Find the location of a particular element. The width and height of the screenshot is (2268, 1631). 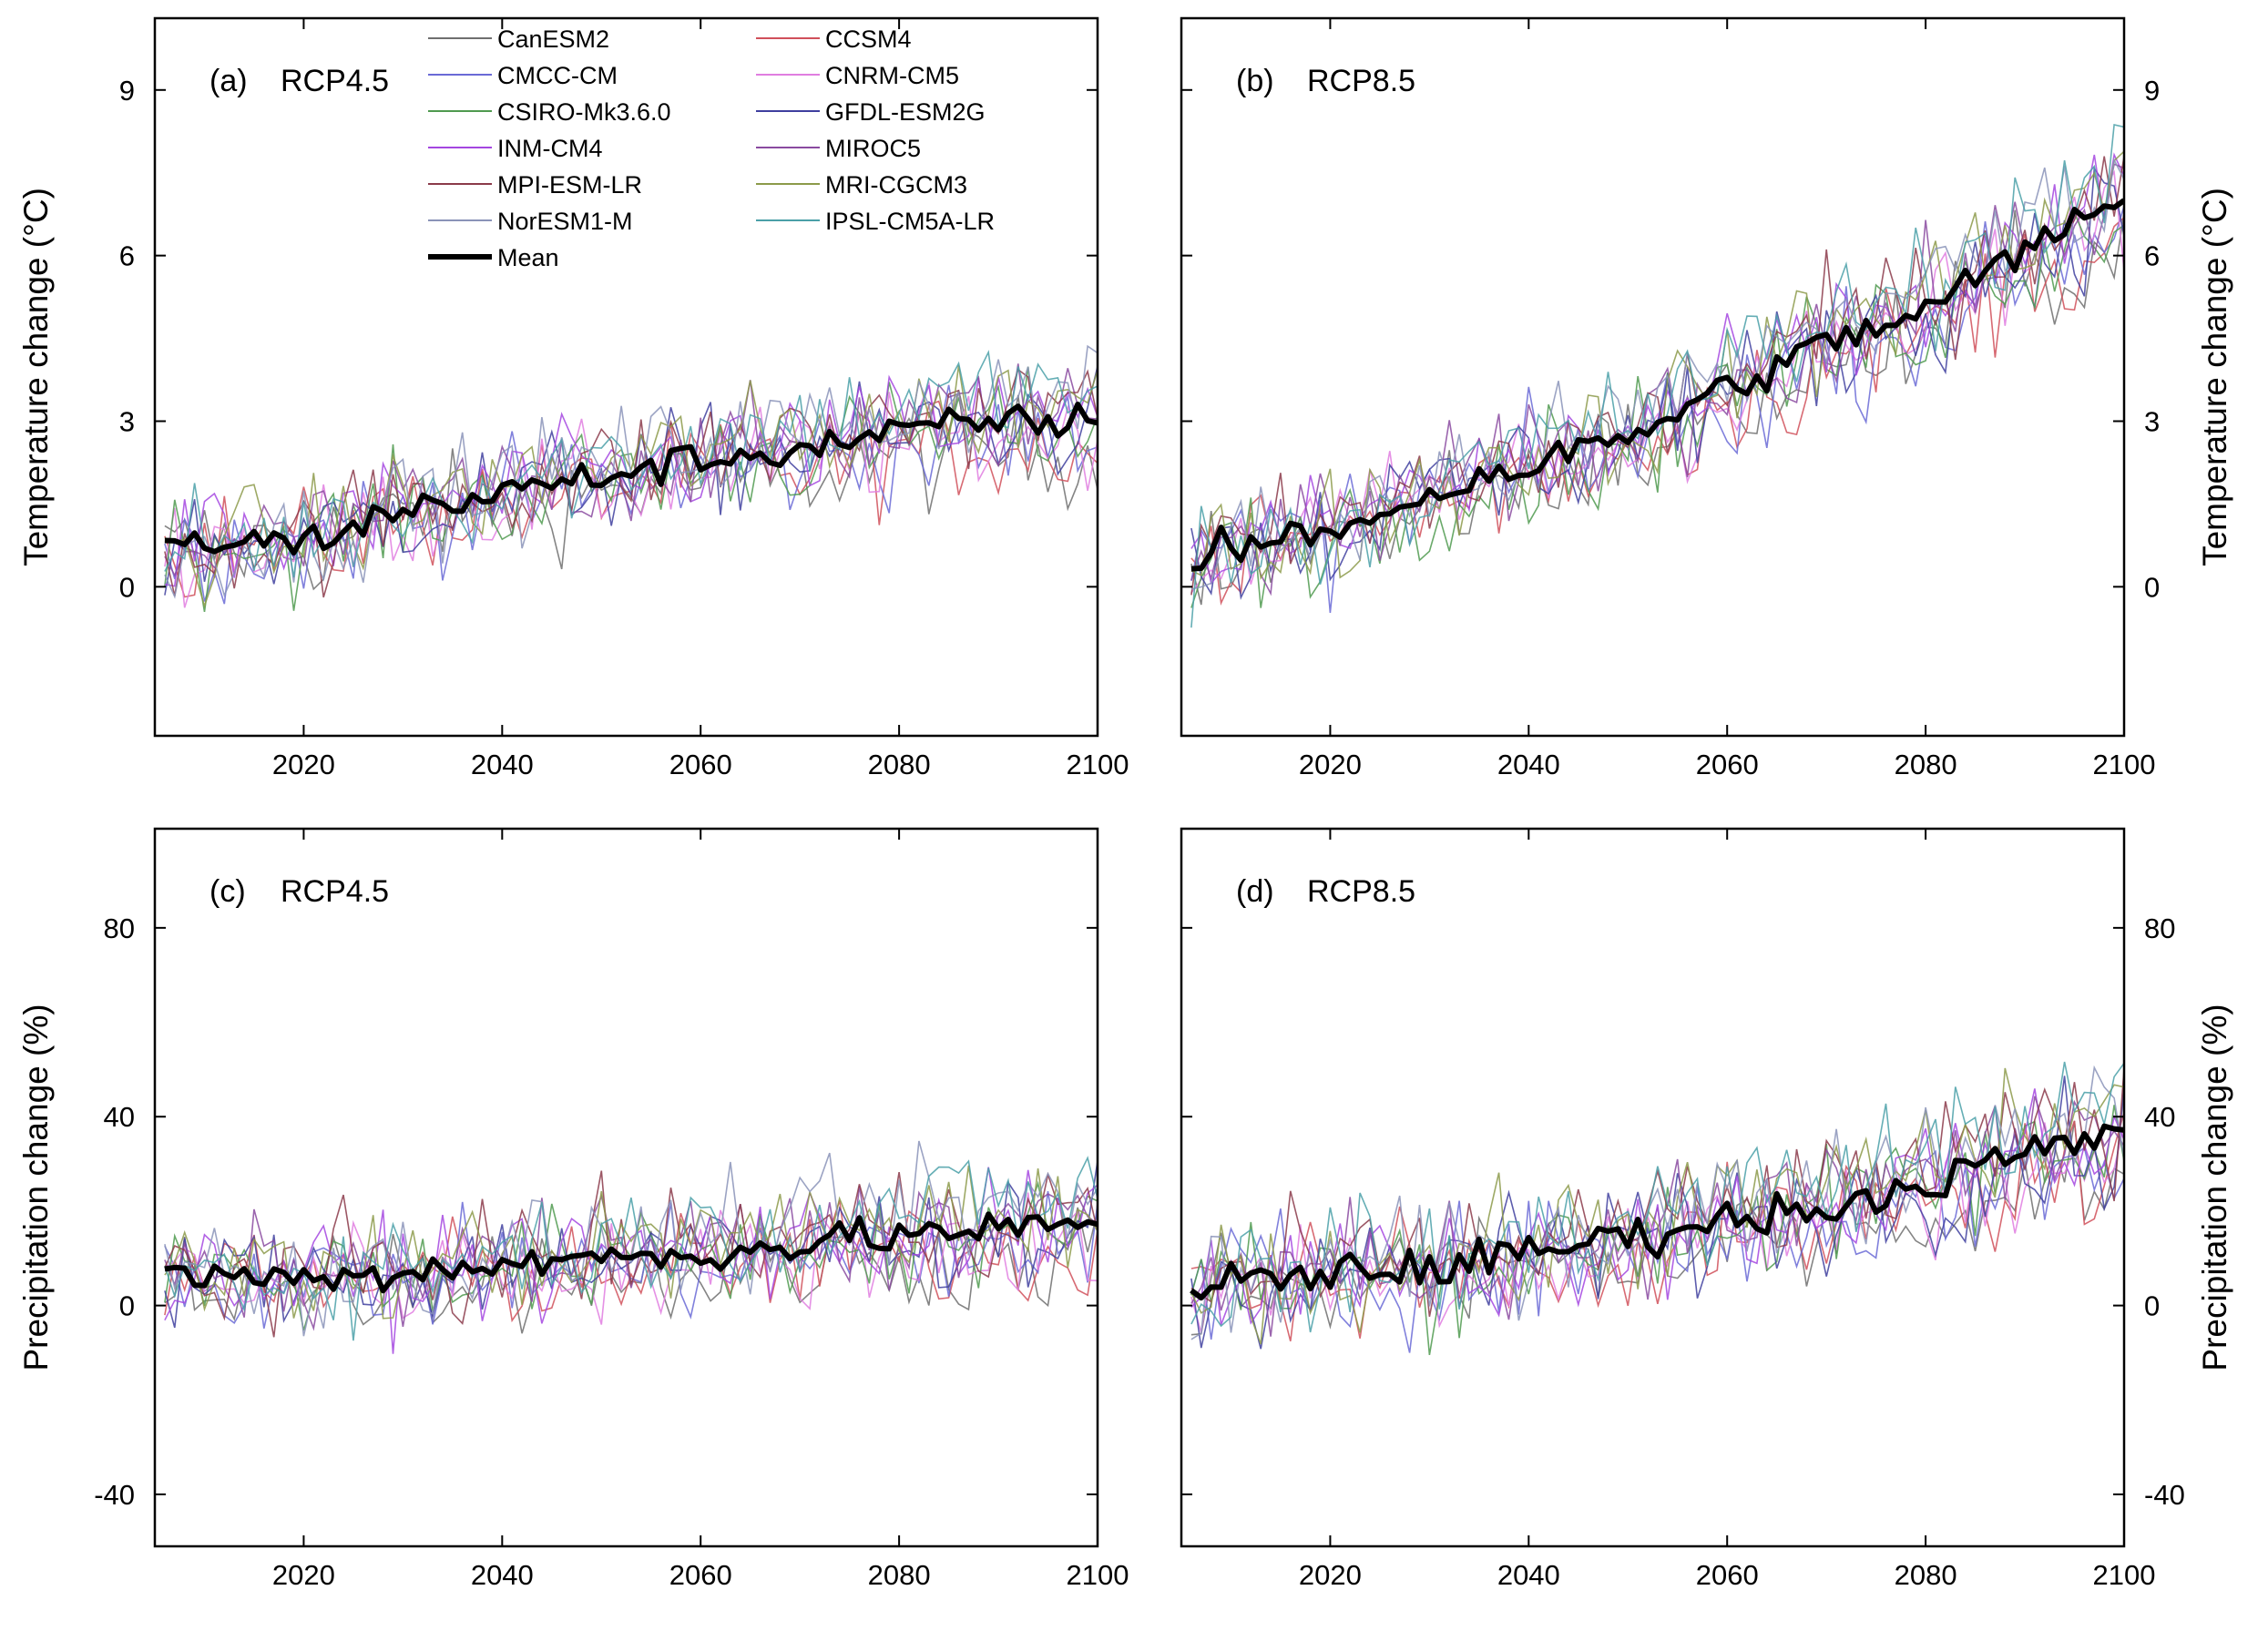

legend-label: GFDL-ESM2G is located at coordinates (905, 112).